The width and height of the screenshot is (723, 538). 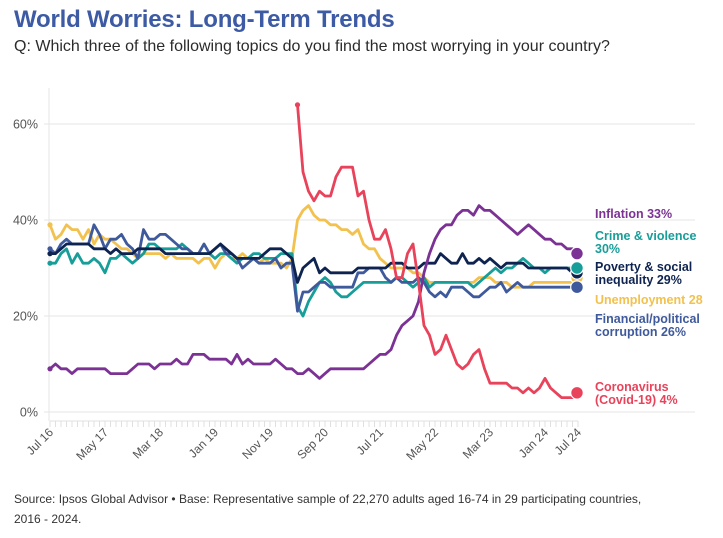 I want to click on x-tick-label: Jan 24, so click(x=534, y=443).